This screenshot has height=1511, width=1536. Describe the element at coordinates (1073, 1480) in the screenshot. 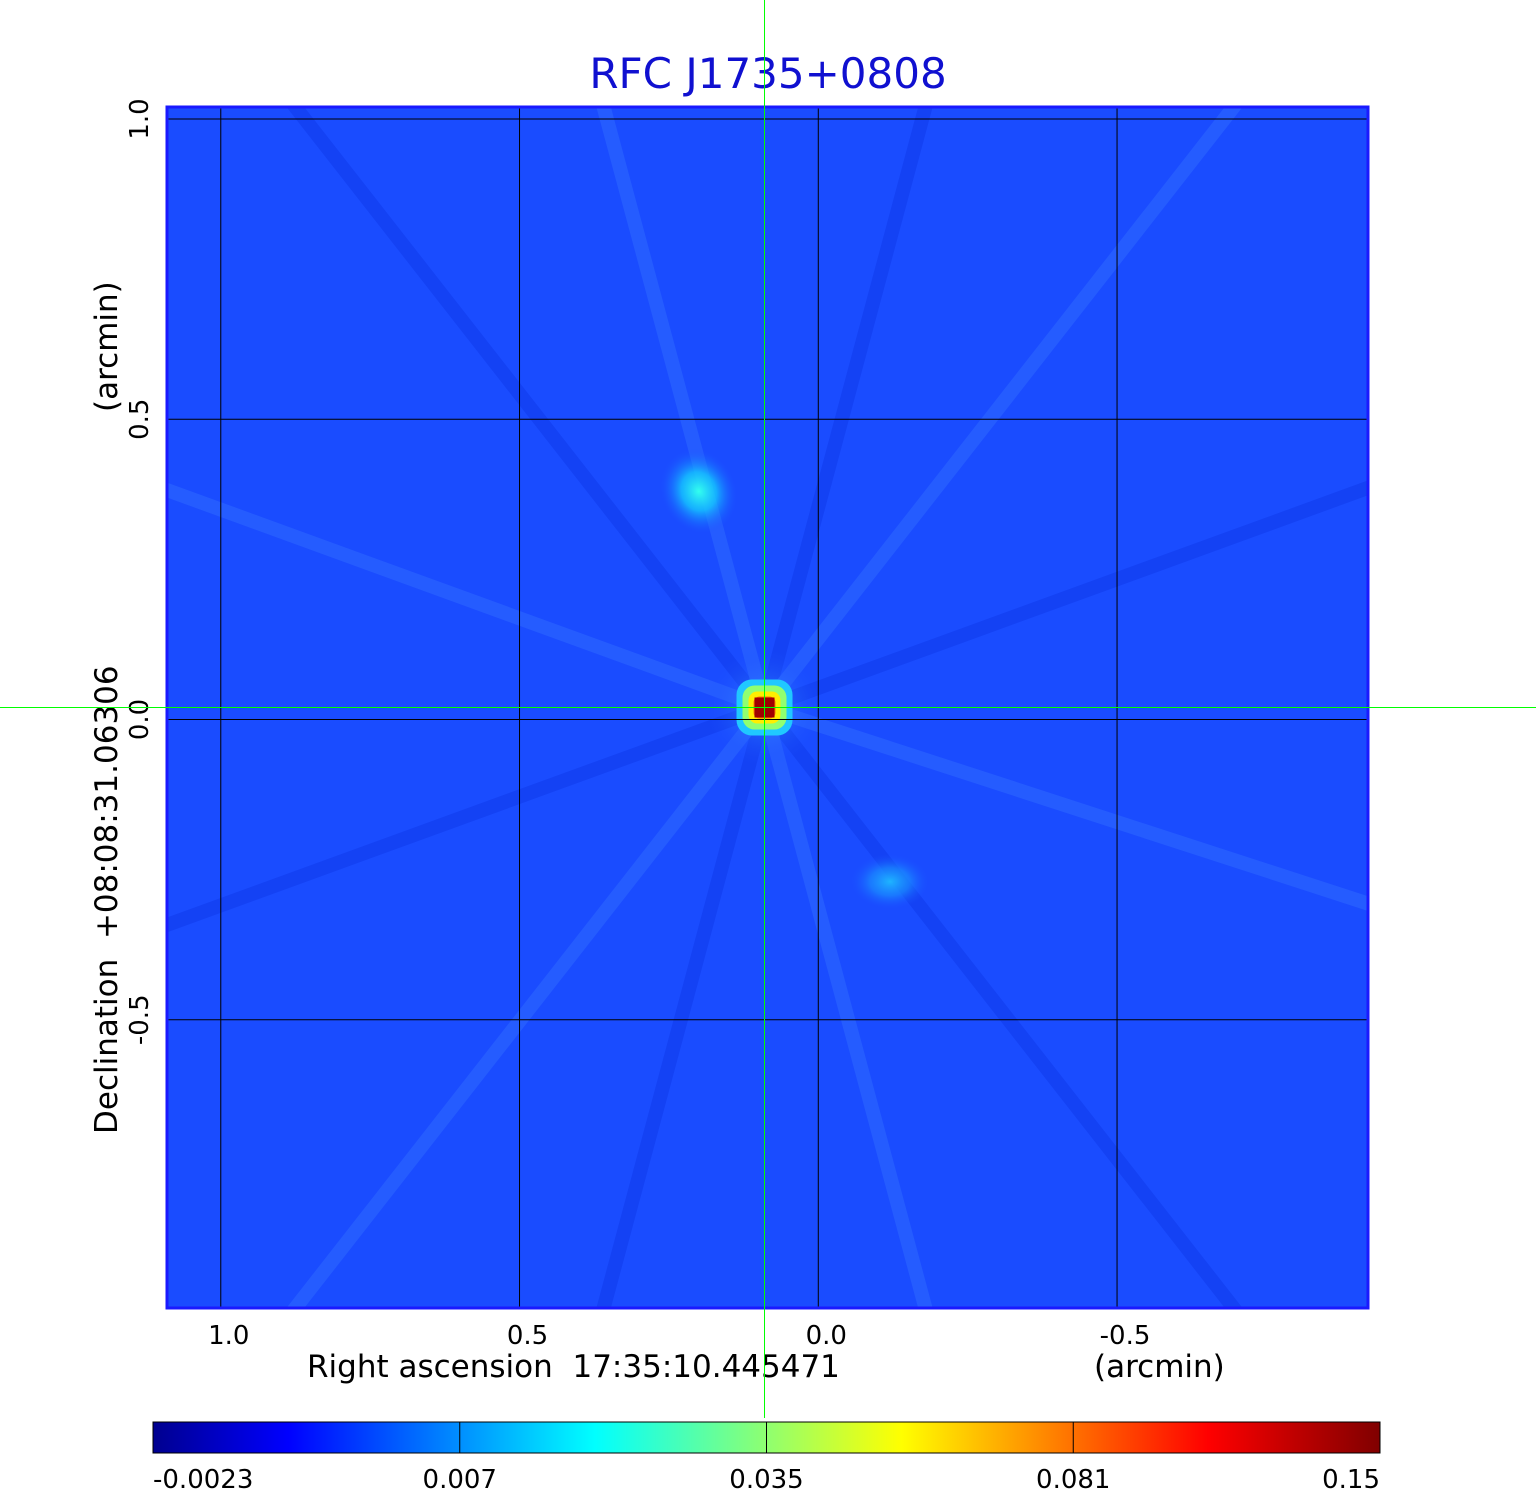

I see `colorbar-tick-label: 0.081` at that location.